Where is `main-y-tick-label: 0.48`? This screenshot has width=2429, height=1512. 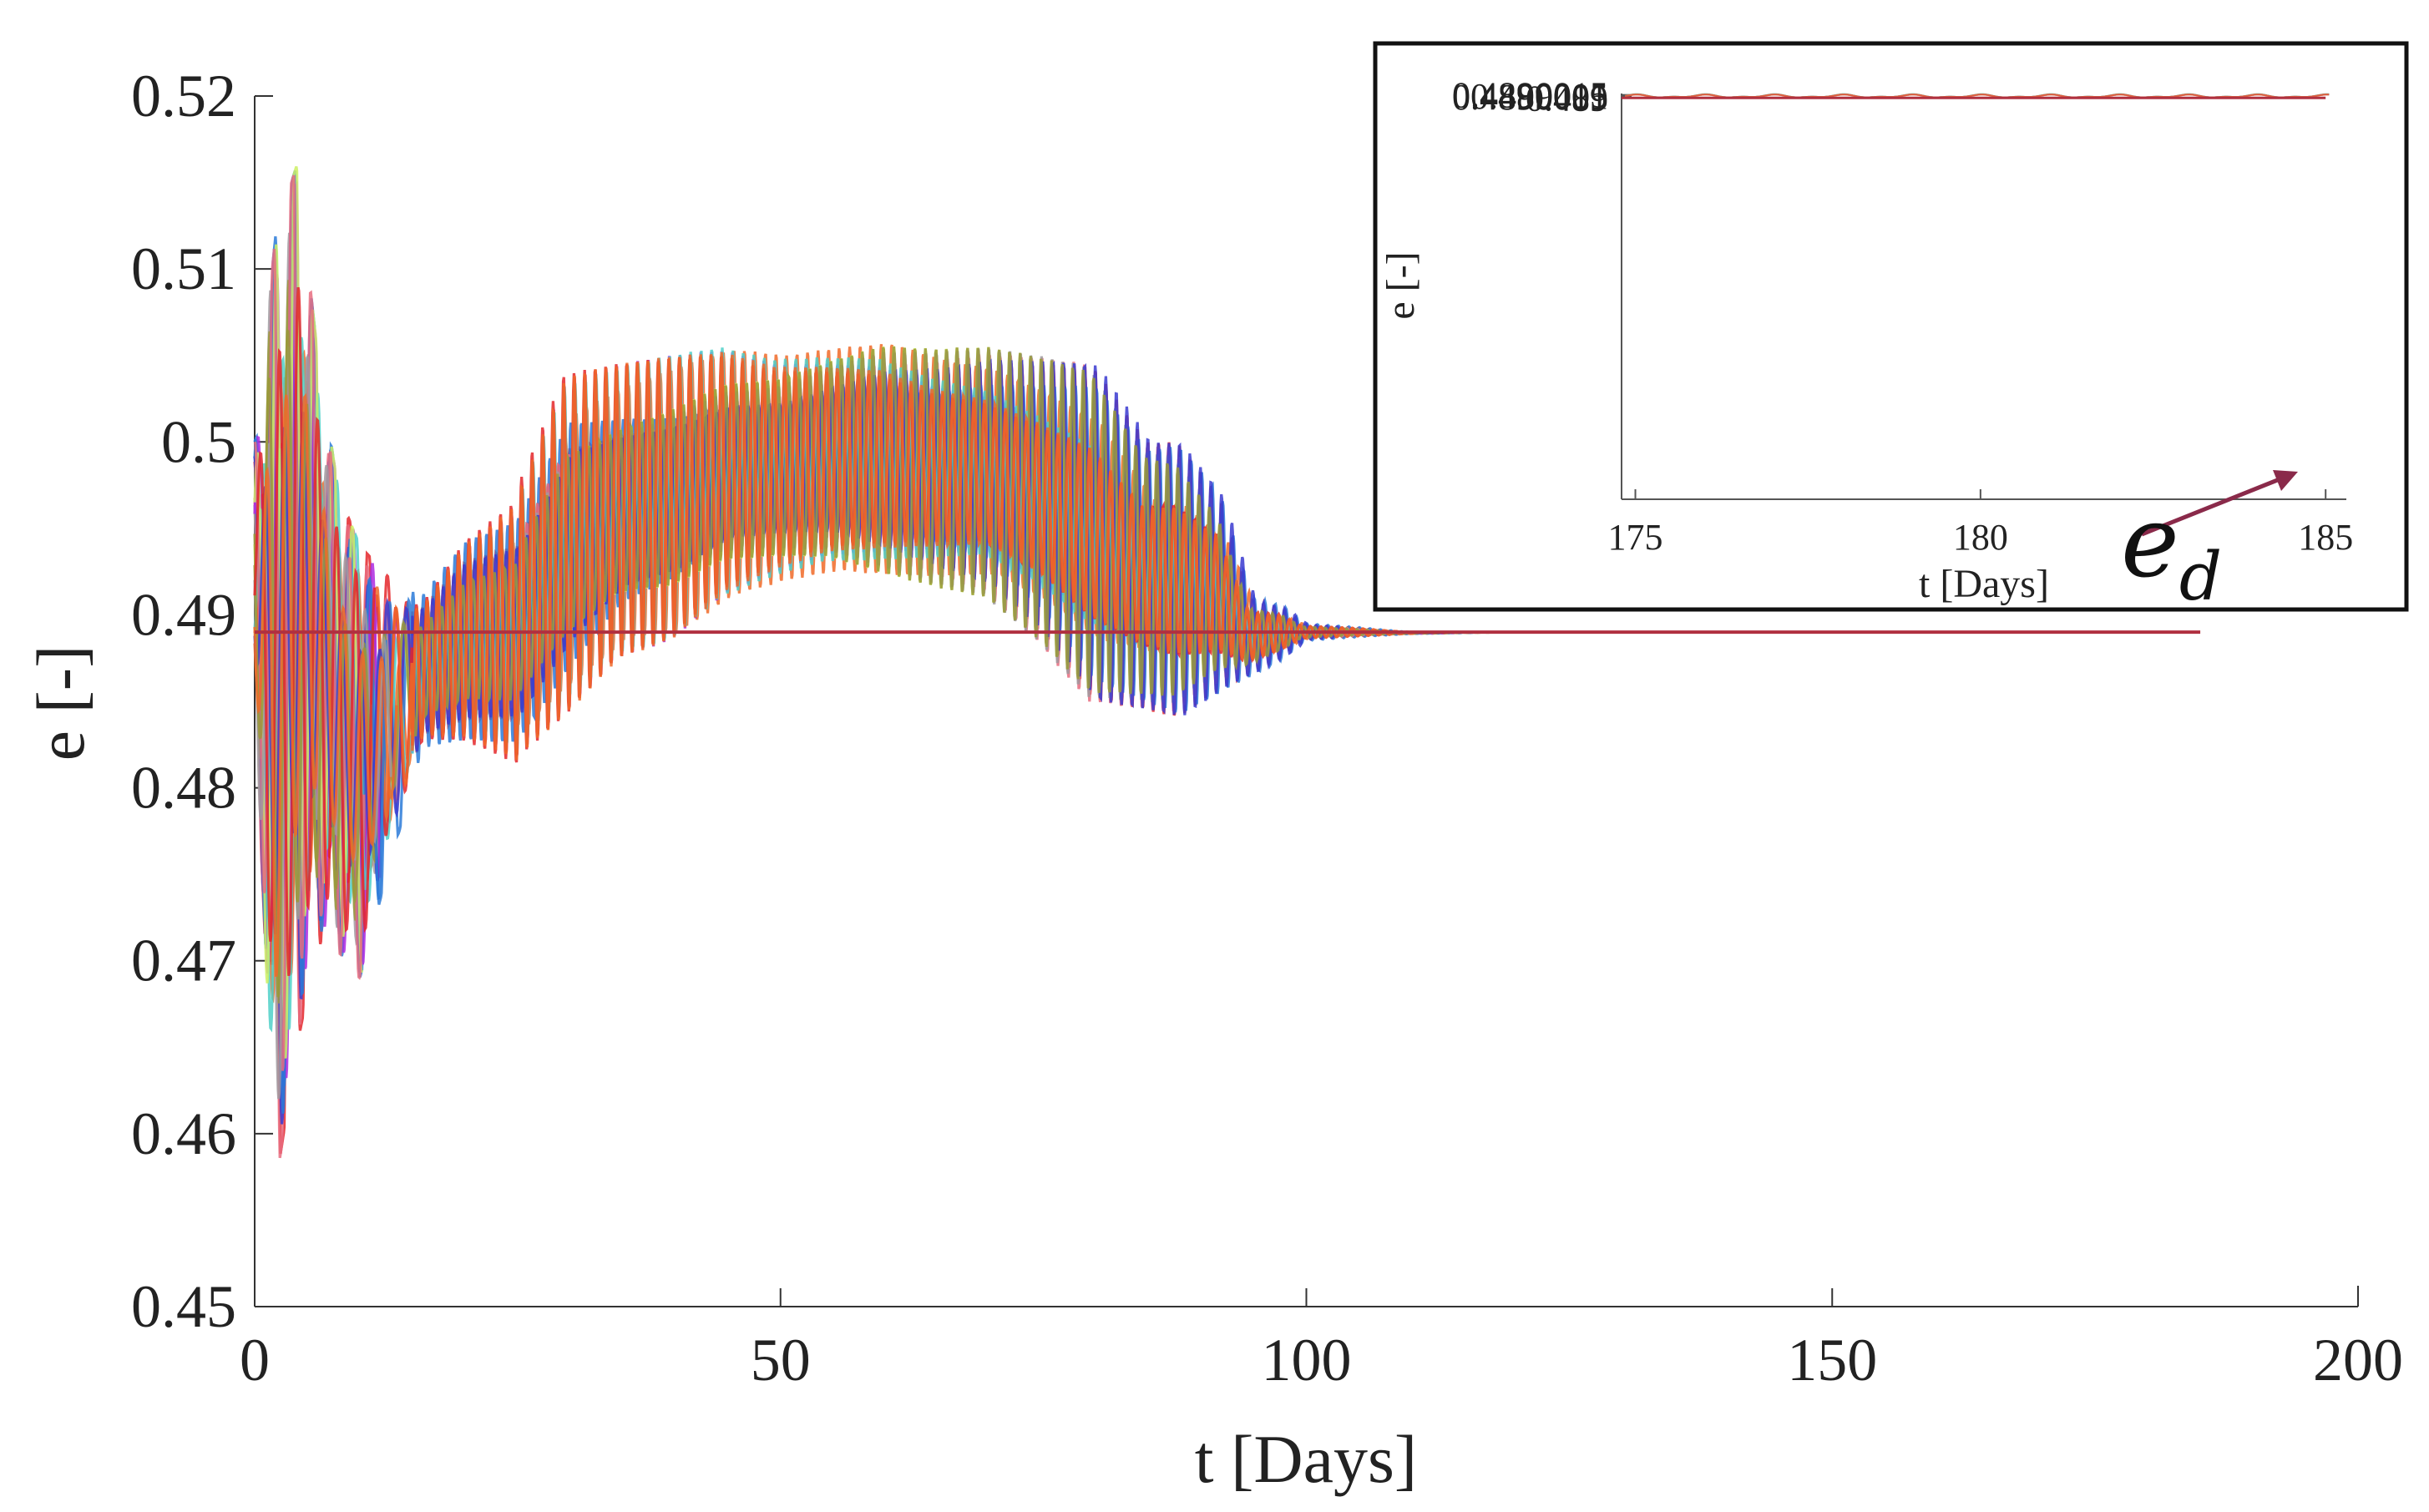
main-y-tick-label: 0.48 is located at coordinates (183, 789).